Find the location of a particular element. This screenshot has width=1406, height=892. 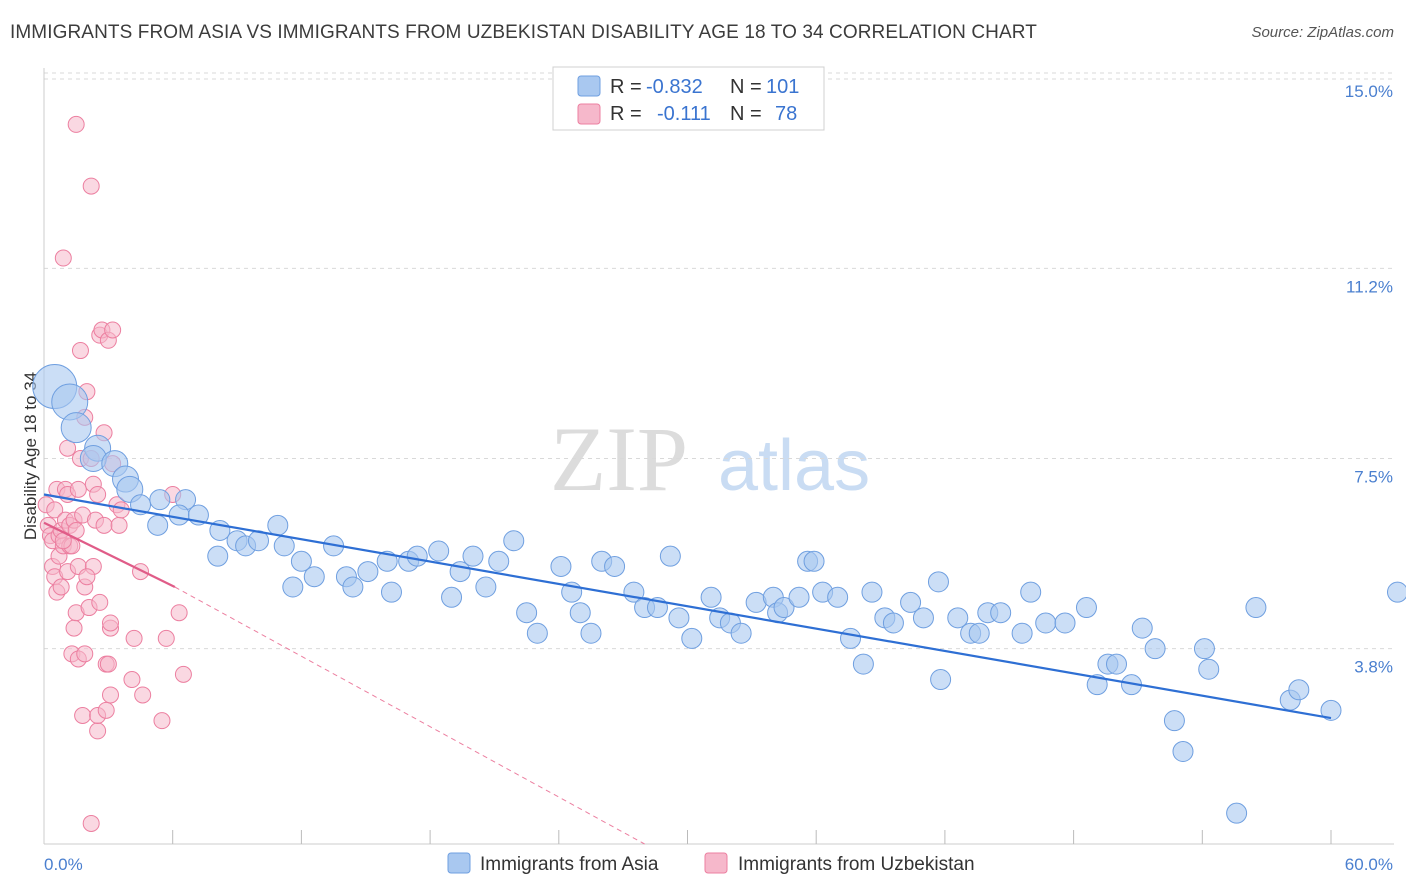

y-tick-label: 15.0% is located at coordinates (1369, 91).